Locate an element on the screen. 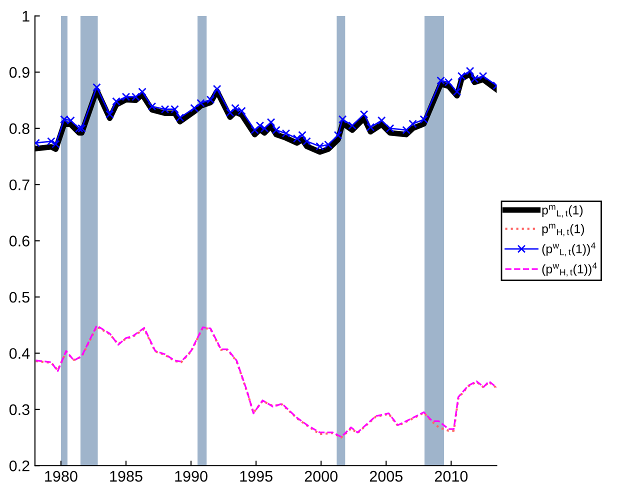 The image size is (624, 498). legend-label: (p$^{w}$$_{L,t}$(1))$^{4}$ is located at coordinates (569, 249).